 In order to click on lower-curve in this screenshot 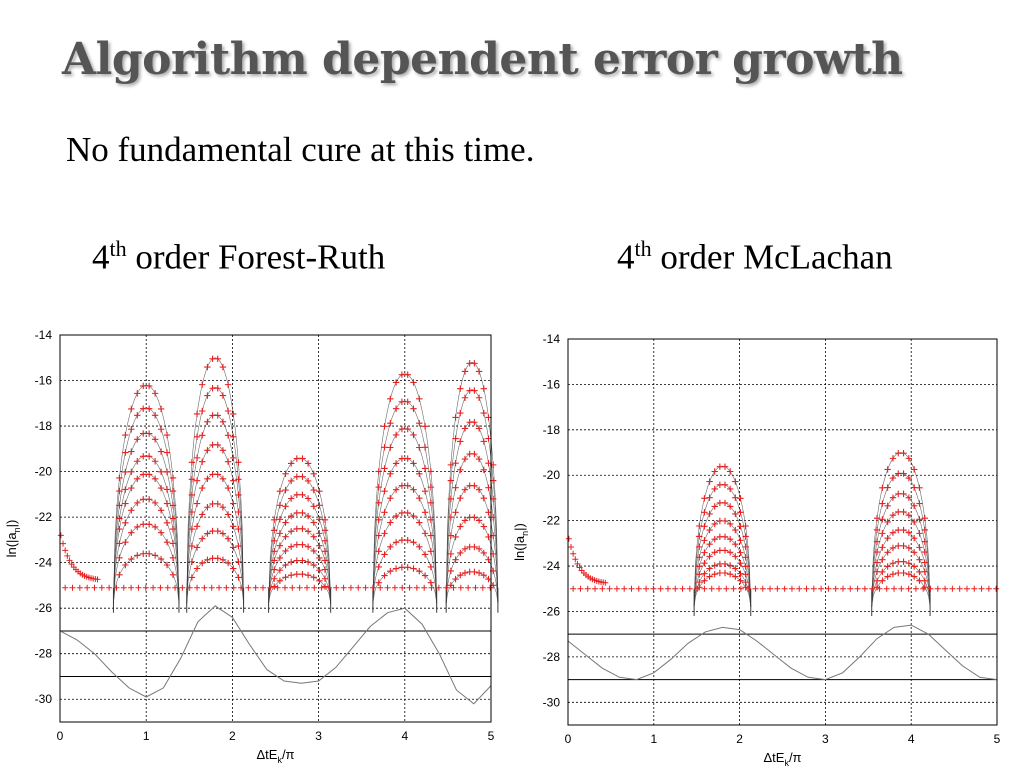, I will do `click(782, 652)`.